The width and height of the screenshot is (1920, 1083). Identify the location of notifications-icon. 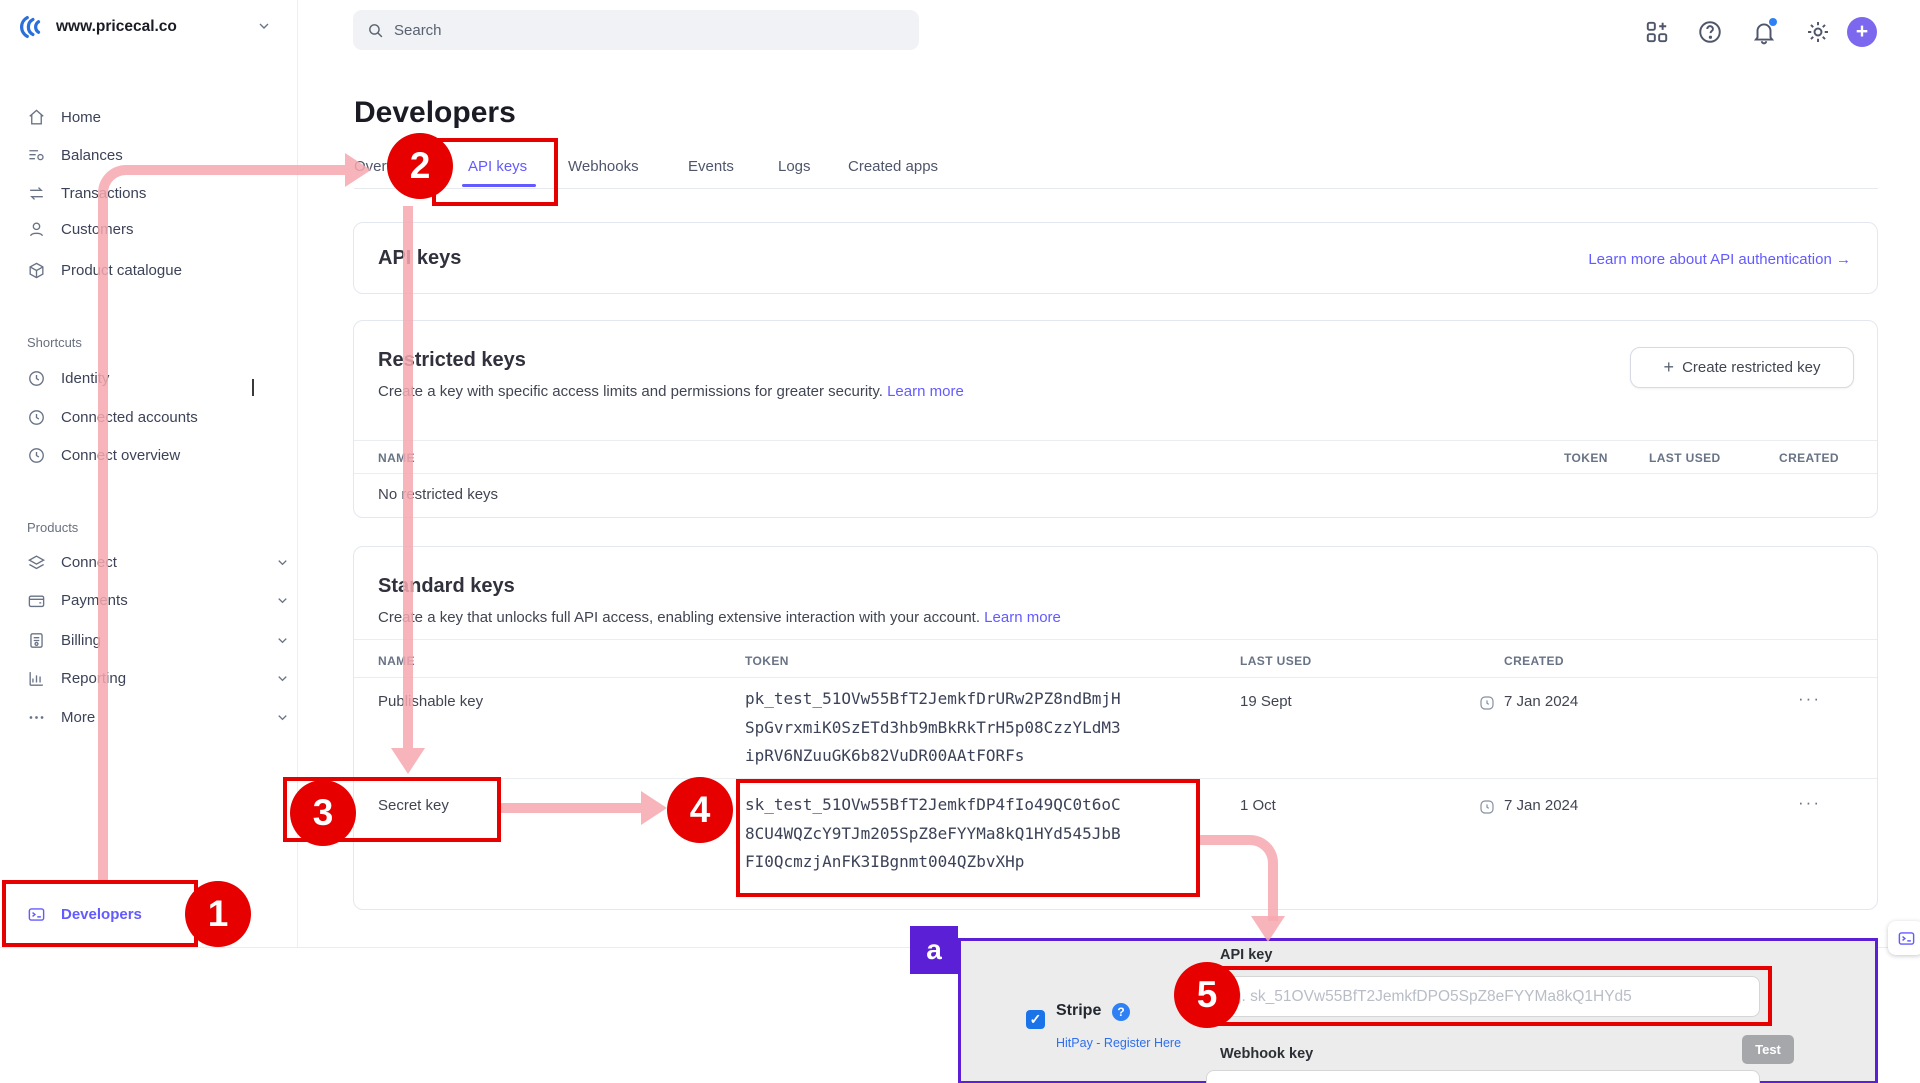
(1764, 32).